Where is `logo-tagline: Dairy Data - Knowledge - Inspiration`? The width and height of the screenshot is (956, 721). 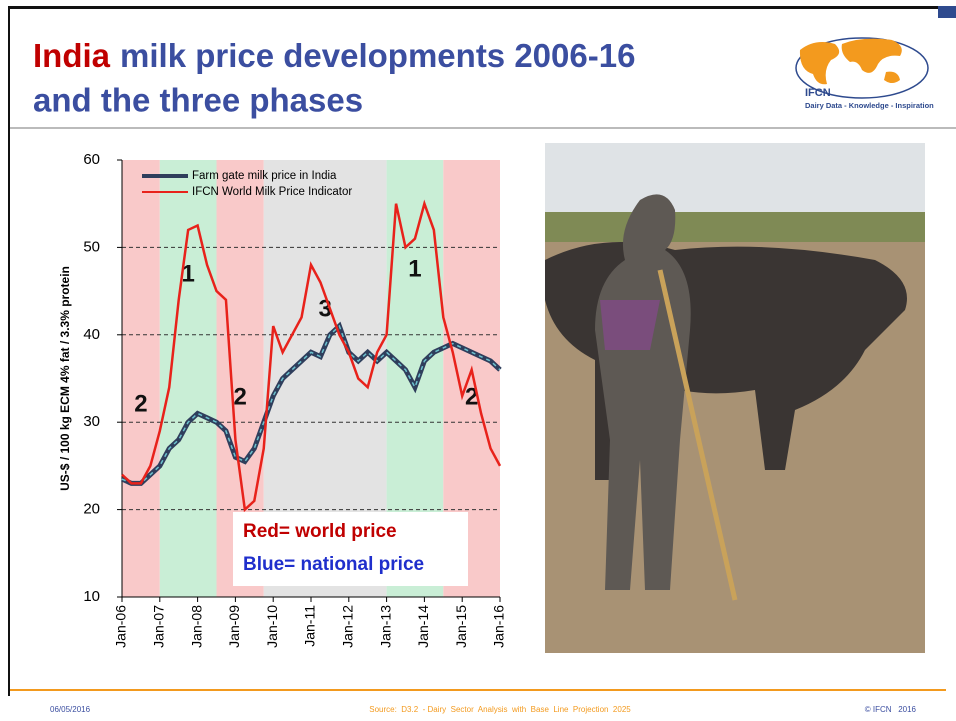
logo-tagline: Dairy Data - Knowledge - Inspiration is located at coordinates (869, 105).